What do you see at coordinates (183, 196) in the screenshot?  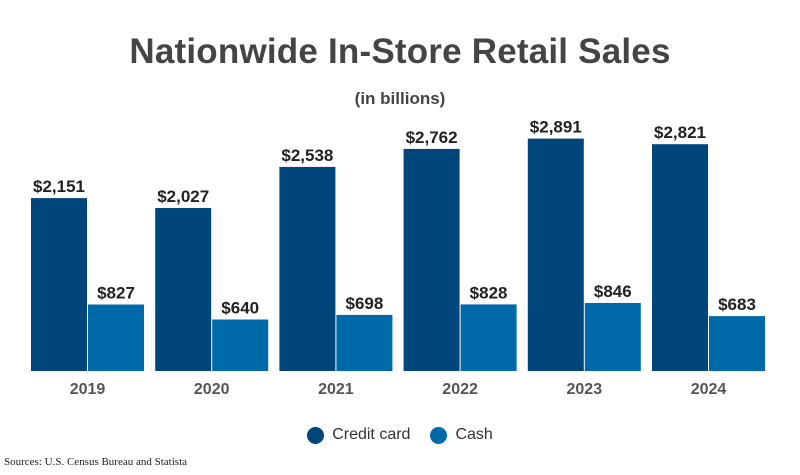 I see `bar-value-credit-card-2020: $2,027` at bounding box center [183, 196].